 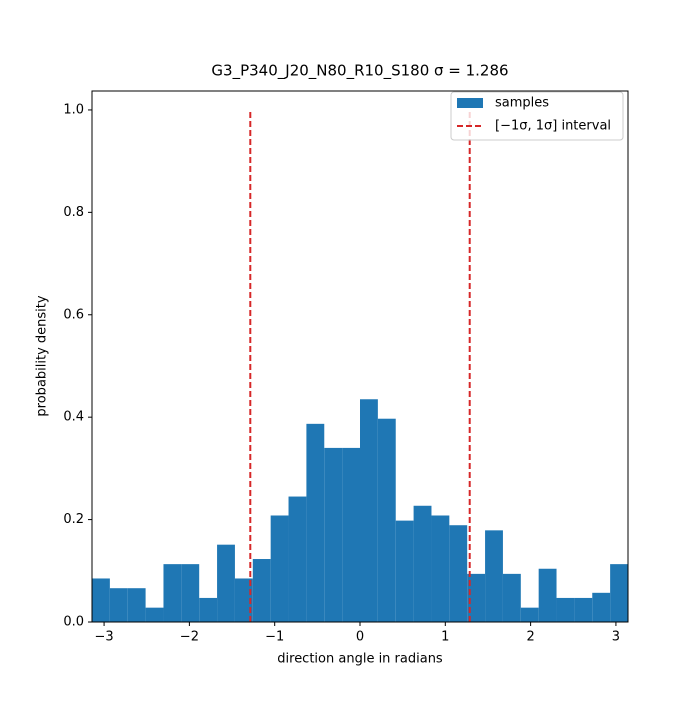 I want to click on legend-label: [−1σ, 1σ] interval, so click(x=553, y=126).